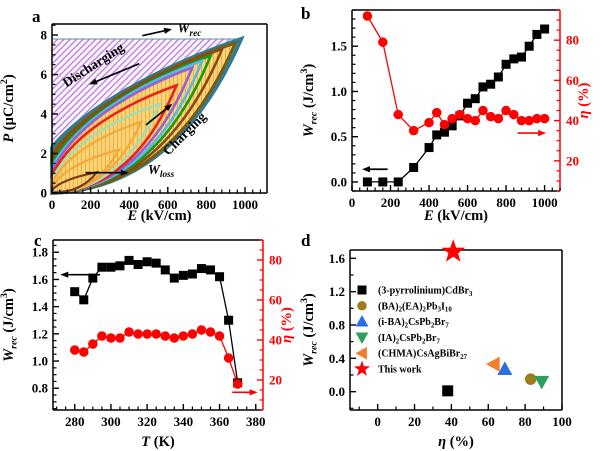 Image resolution: width=600 pixels, height=451 pixels. Describe the element at coordinates (542, 382) in the screenshot. I see `series-IA-CsPb2Br7` at that location.